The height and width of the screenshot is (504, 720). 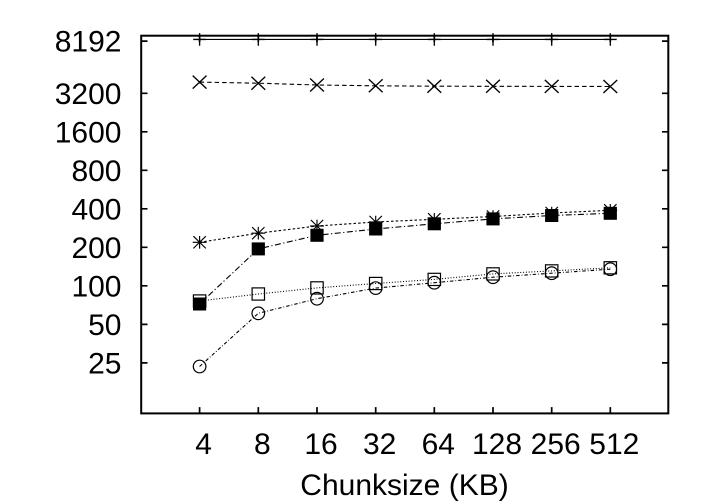 I want to click on svg-text: 400, so click(x=96, y=209).